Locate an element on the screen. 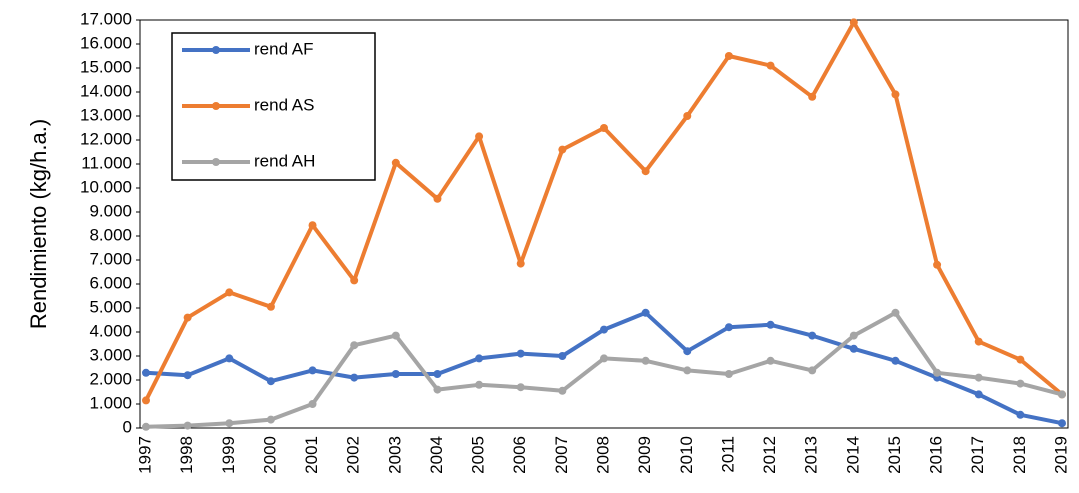 This screenshot has width=1079, height=493. y-axis-label: Rendimiento (kg/h.a.) is located at coordinates (38, 224).